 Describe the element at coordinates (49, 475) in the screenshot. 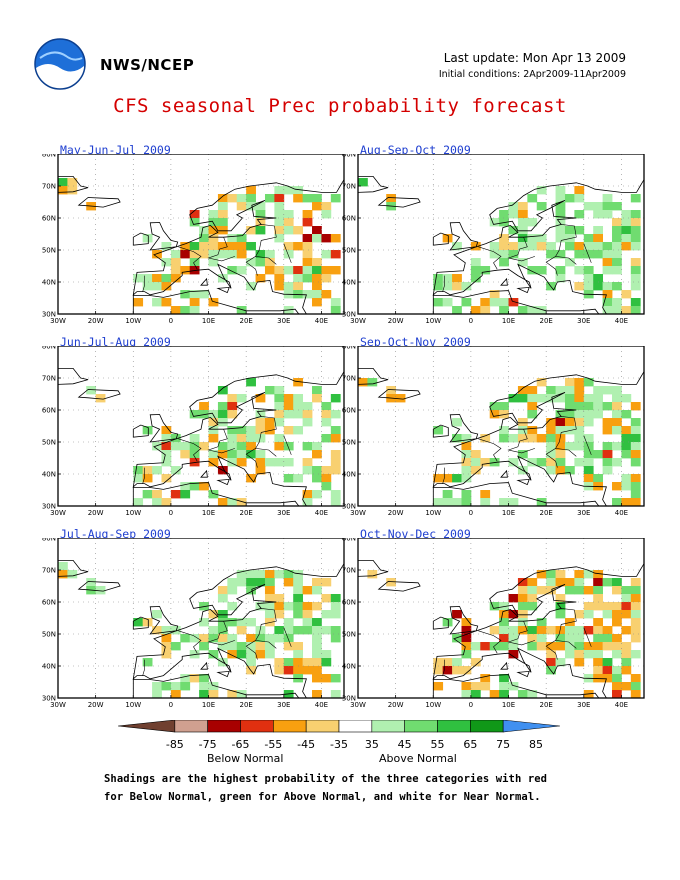

I see `lat-tick-label: 40N` at that location.